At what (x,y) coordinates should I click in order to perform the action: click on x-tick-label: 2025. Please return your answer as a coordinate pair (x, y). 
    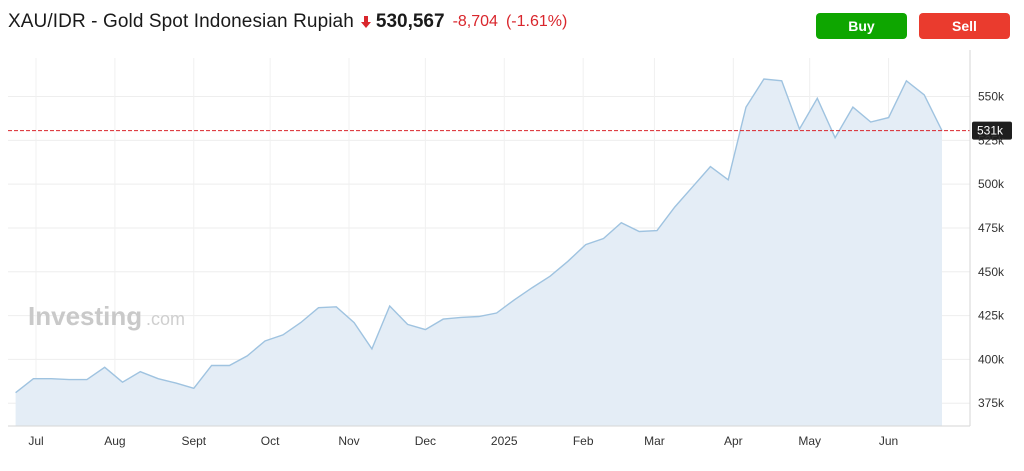
    Looking at the image, I should click on (504, 441).